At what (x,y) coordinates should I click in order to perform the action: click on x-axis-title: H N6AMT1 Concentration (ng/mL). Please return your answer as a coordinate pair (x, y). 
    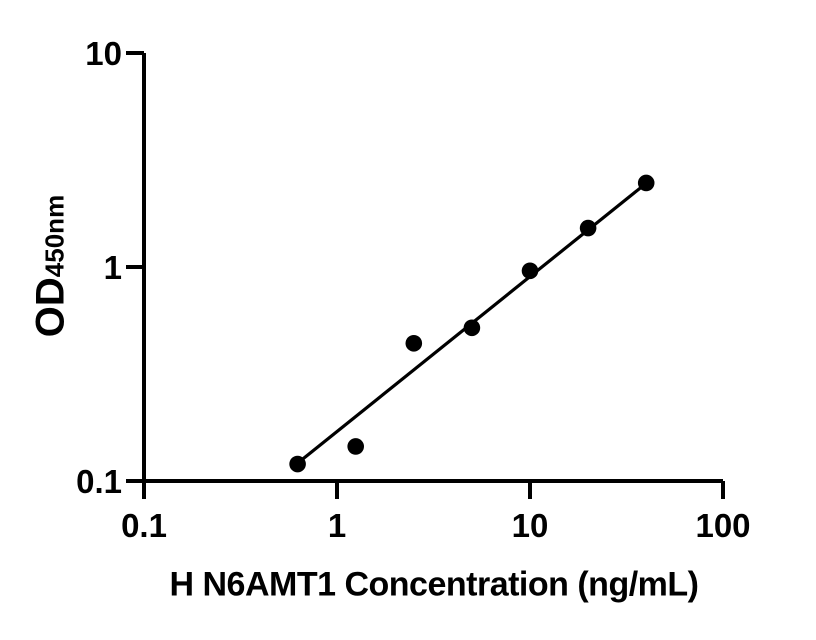
    Looking at the image, I should click on (434, 584).